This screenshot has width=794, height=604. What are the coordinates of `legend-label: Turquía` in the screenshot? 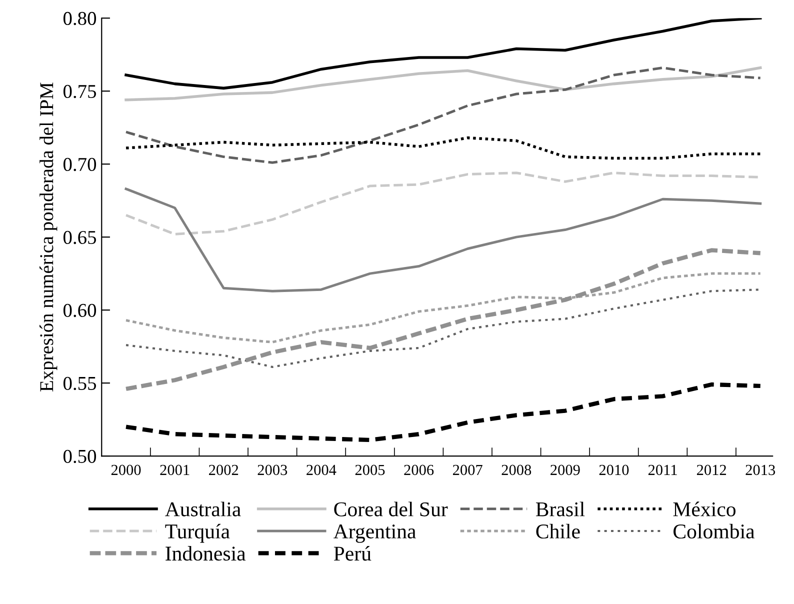 It's located at (197, 533).